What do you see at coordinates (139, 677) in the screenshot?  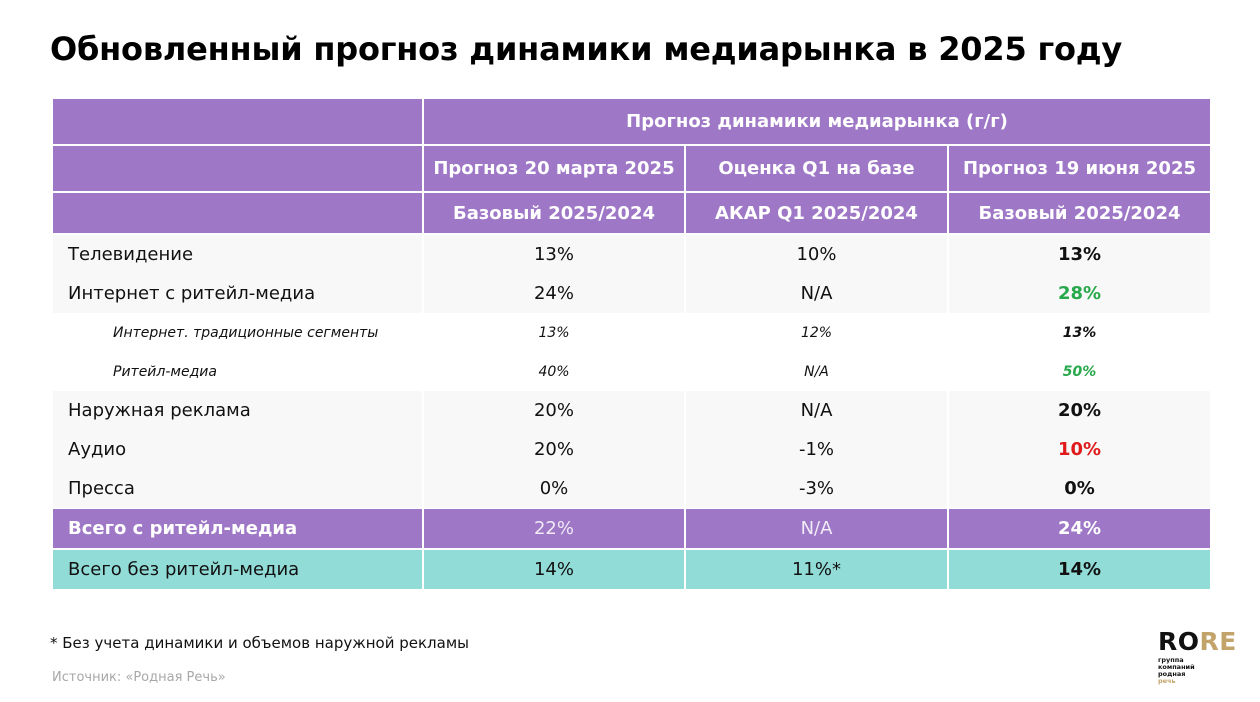 I see `source-note: Источник: «Родная Речь»` at bounding box center [139, 677].